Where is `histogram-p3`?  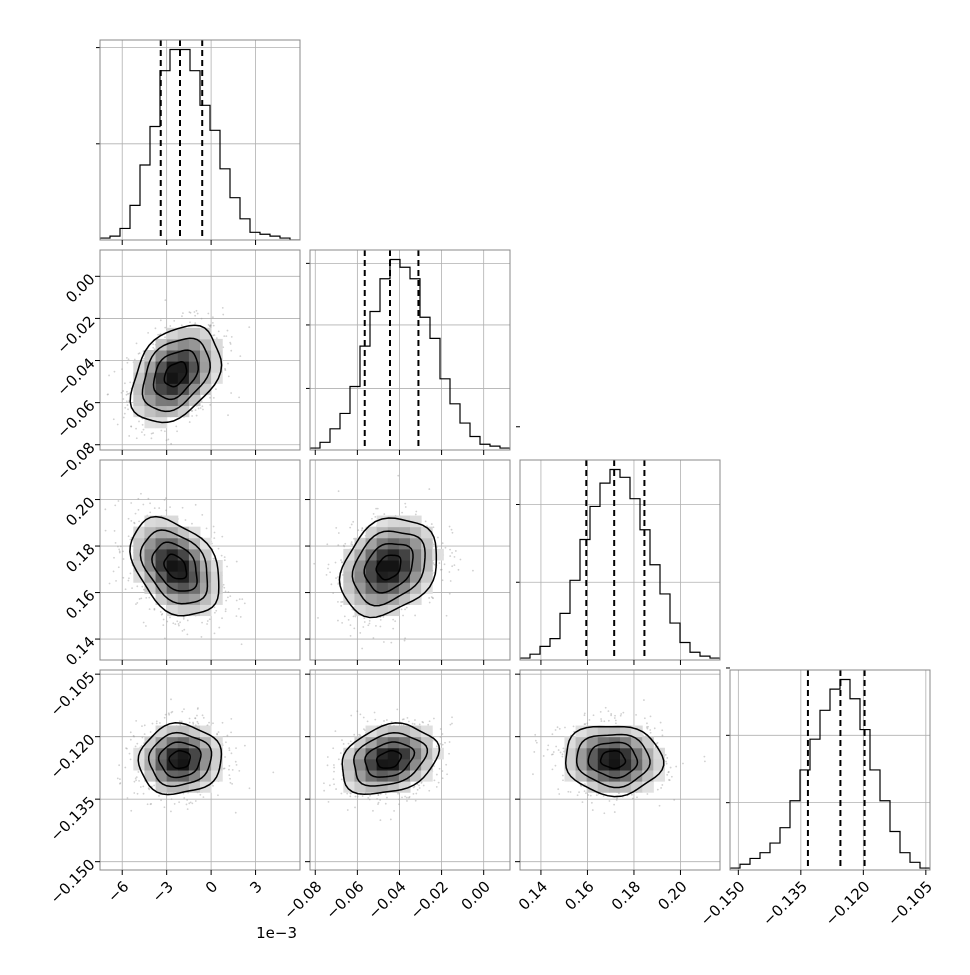
histogram-p3 is located at coordinates (618, 546).